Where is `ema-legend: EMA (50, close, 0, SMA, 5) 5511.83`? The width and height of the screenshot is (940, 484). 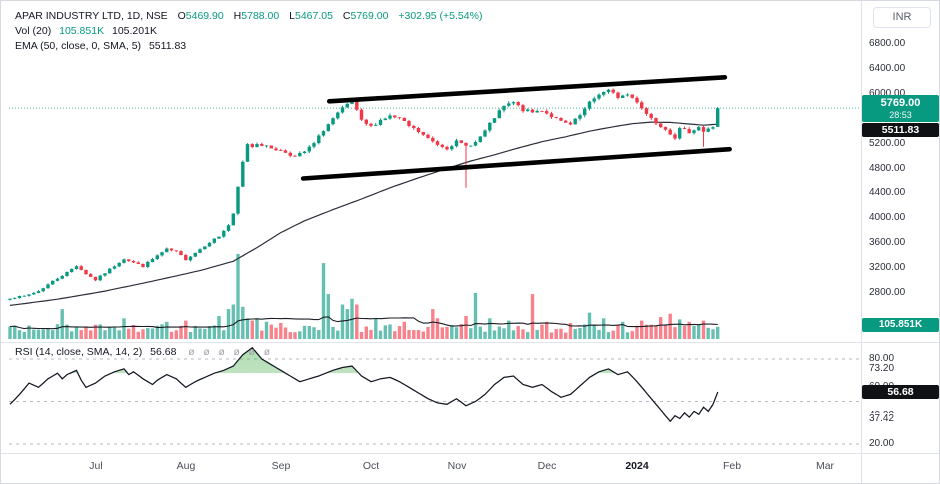 ema-legend: EMA (50, close, 0, SMA, 5) 5511.83 is located at coordinates (100, 46).